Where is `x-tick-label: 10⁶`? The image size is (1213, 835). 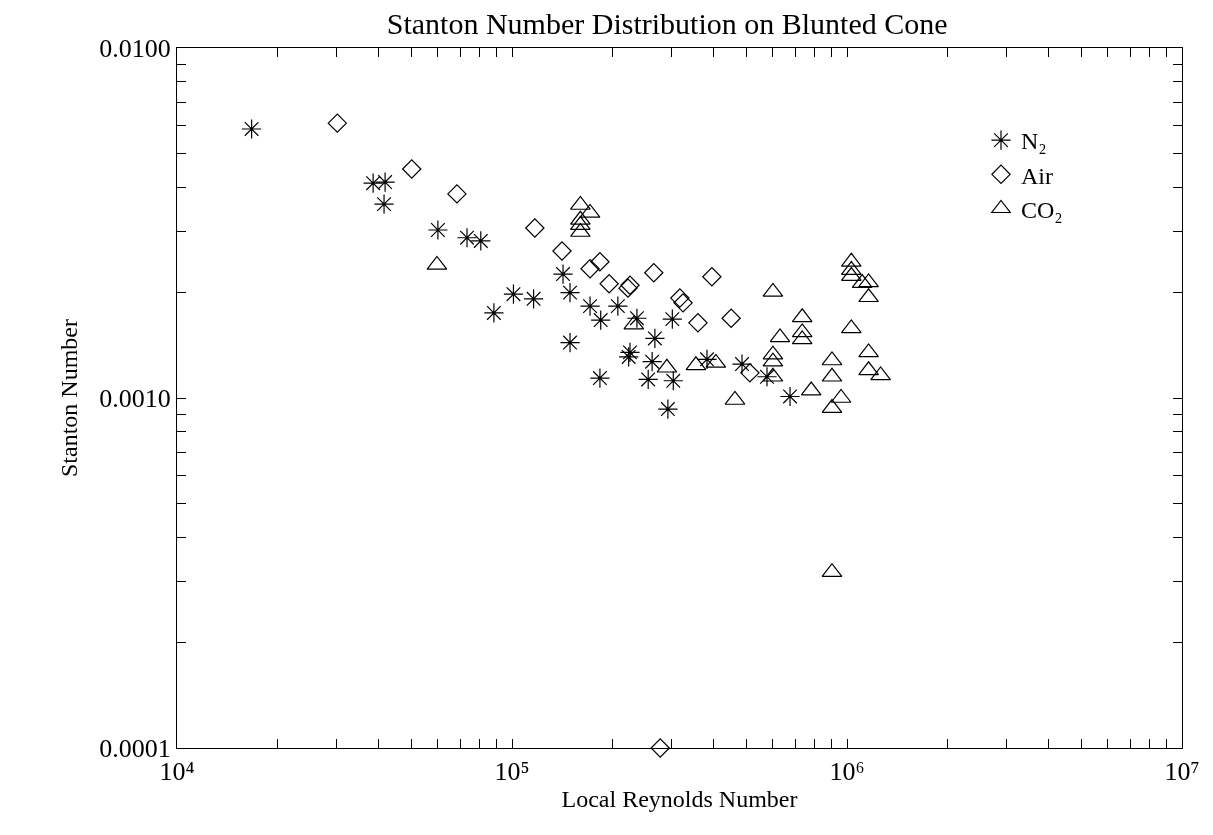 x-tick-label: 10⁶ is located at coordinates (847, 772).